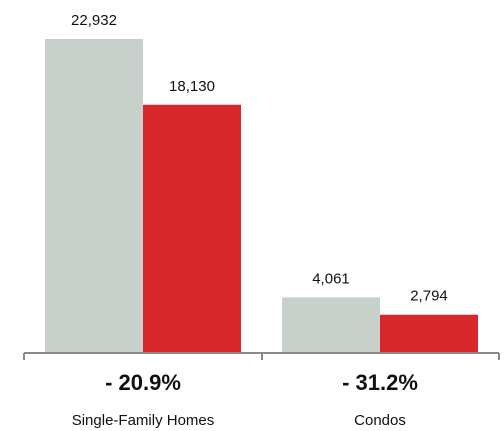 This screenshot has height=431, width=504. Describe the element at coordinates (94, 20) in the screenshot. I see `value-label-single-family-prior: 22,932` at that location.